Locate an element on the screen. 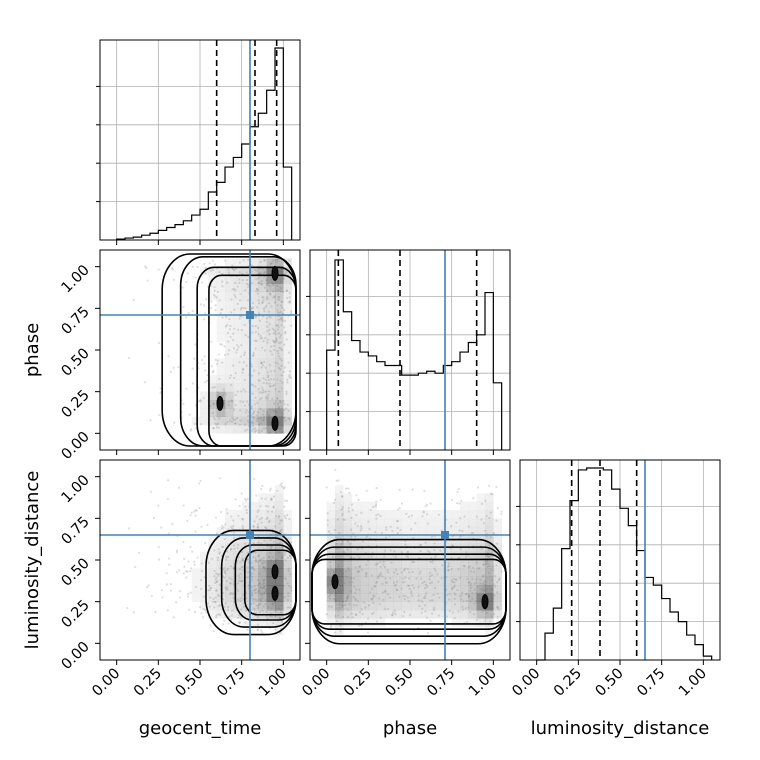 This screenshot has height=760, width=760. hist2d-geocent-time-luminosity-distance-xtick-label-3: 0.75 is located at coordinates (231, 683).